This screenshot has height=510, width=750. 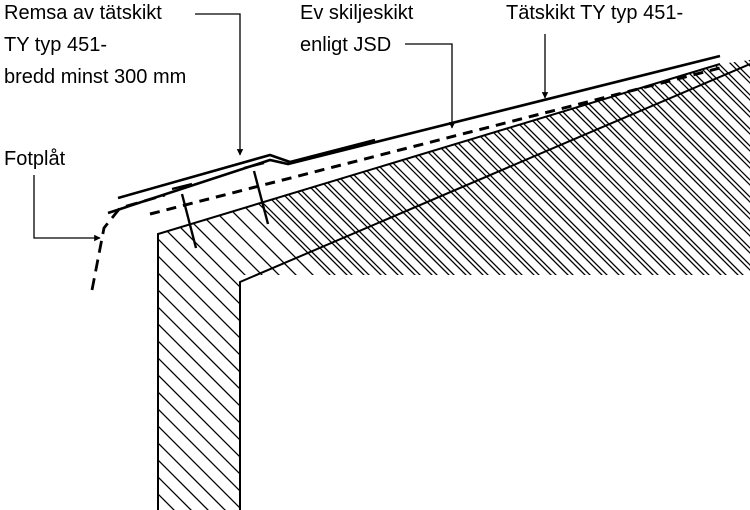 What do you see at coordinates (56, 45) in the screenshot?
I see `label-remsa-line2: TY typ 451-` at bounding box center [56, 45].